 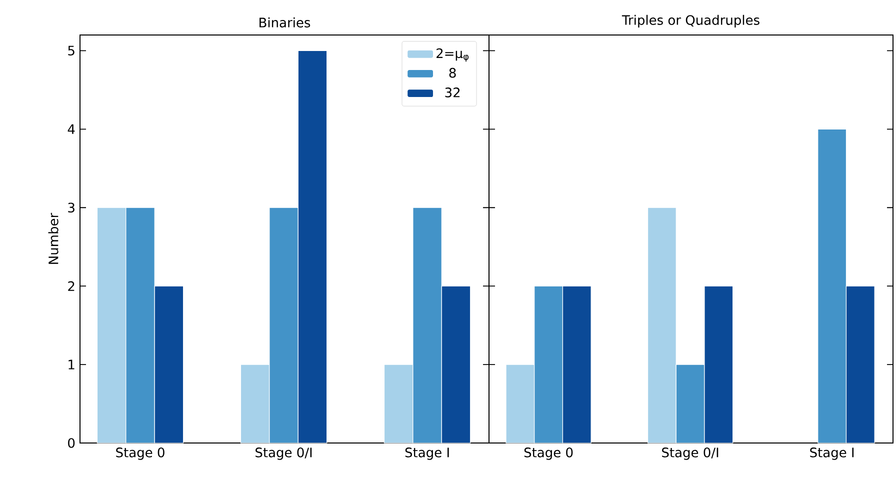 I want to click on legend-label: 8, so click(x=452, y=73).